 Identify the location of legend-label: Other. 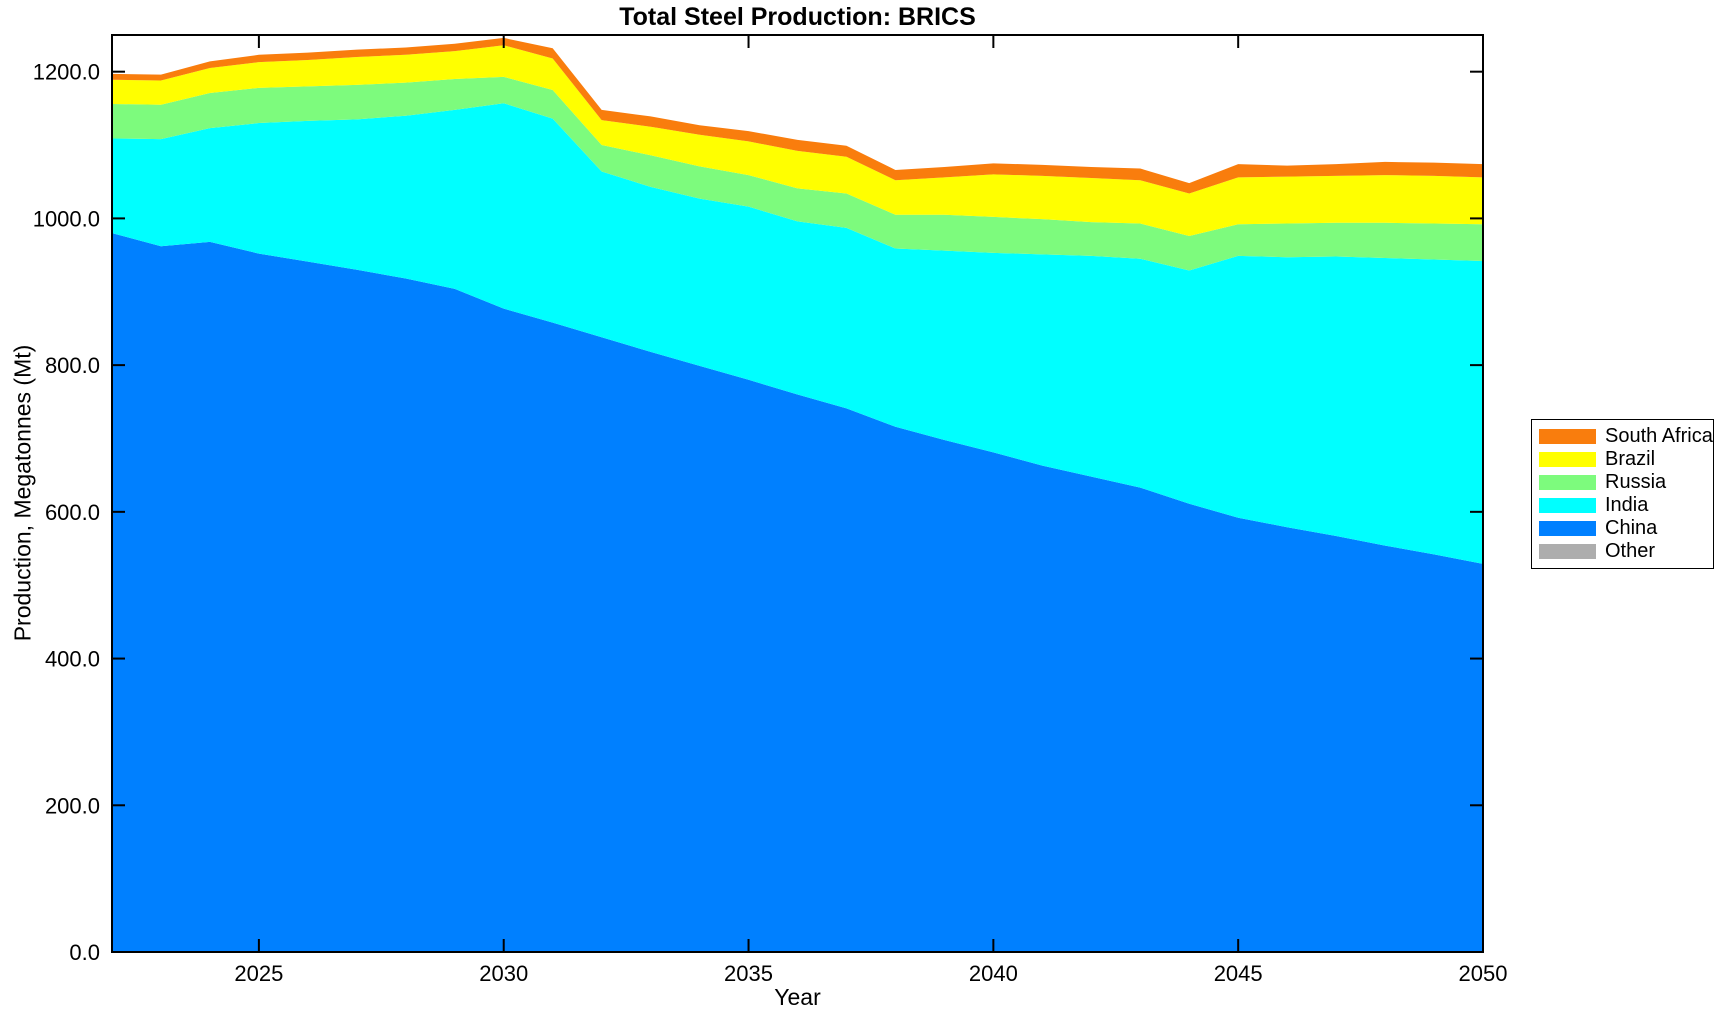
(1630, 551).